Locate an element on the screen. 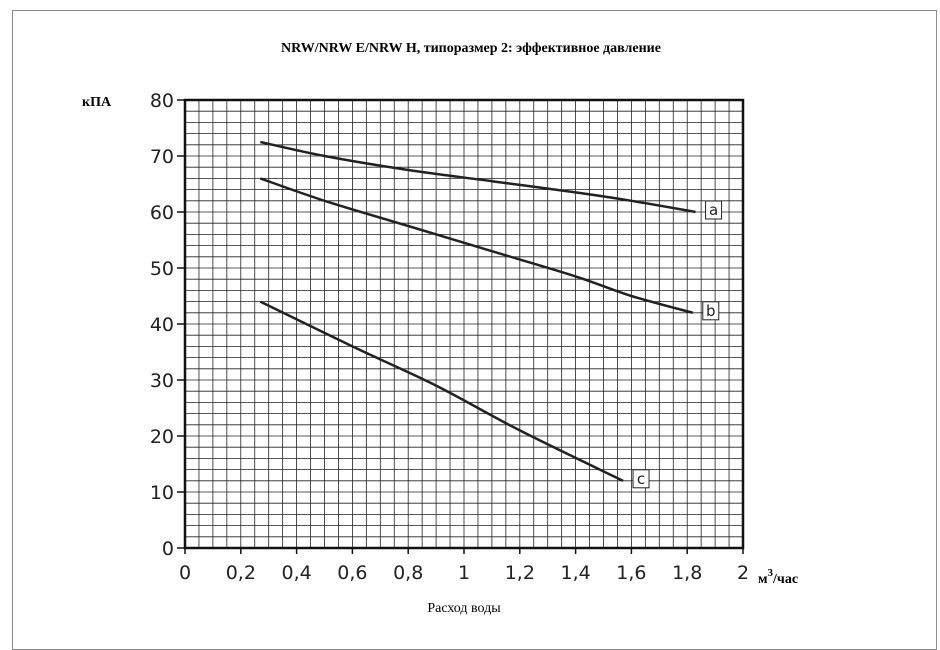  x-axis-unit: м3/час is located at coordinates (778, 577).